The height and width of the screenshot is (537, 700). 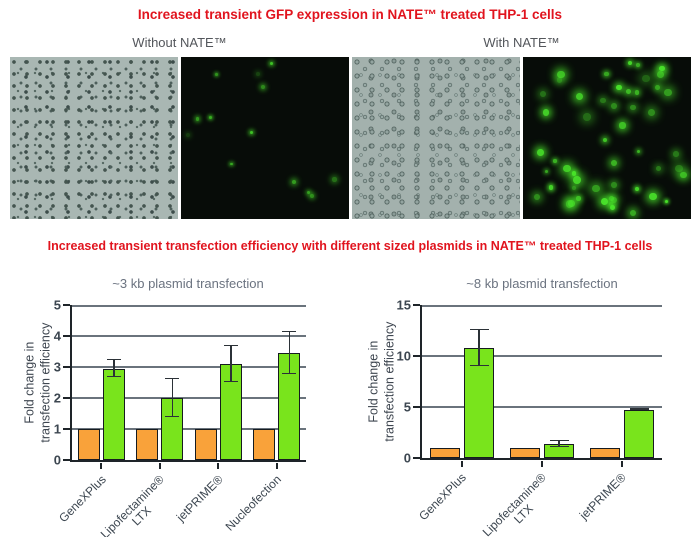 What do you see at coordinates (94, 138) in the screenshot?
I see `brightfield-image-without-nate` at bounding box center [94, 138].